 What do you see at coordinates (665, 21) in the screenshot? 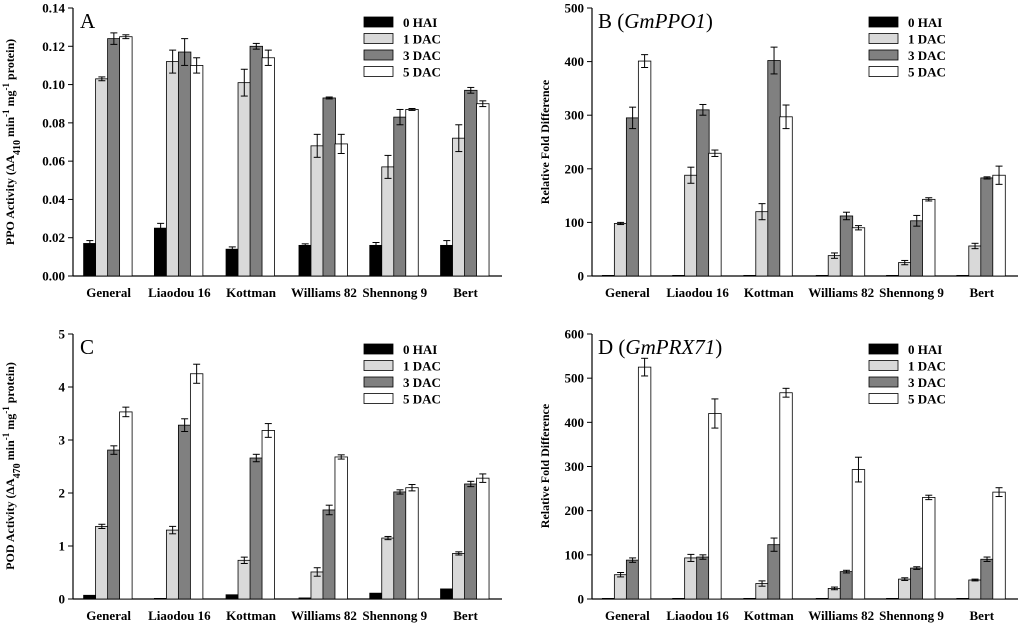
I see `gene-name: GmPPO1` at bounding box center [665, 21].